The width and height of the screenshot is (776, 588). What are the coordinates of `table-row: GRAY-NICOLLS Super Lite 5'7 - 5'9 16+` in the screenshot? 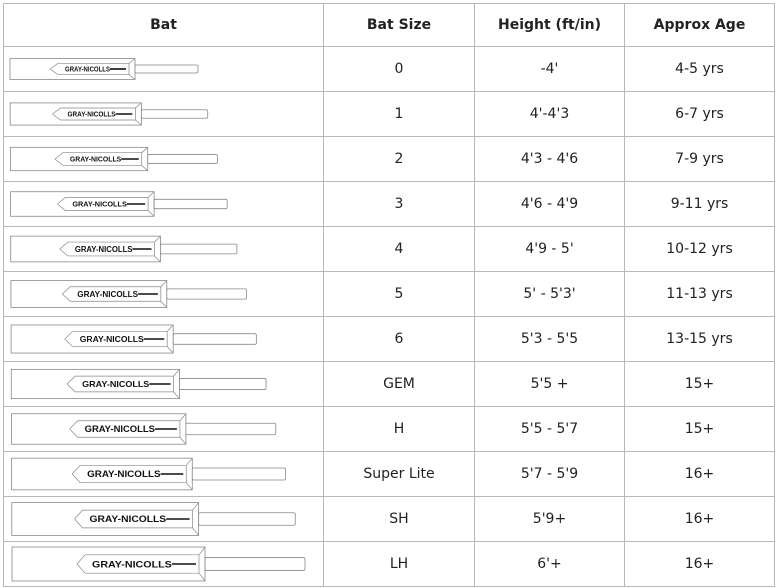 It's located at (389, 474).